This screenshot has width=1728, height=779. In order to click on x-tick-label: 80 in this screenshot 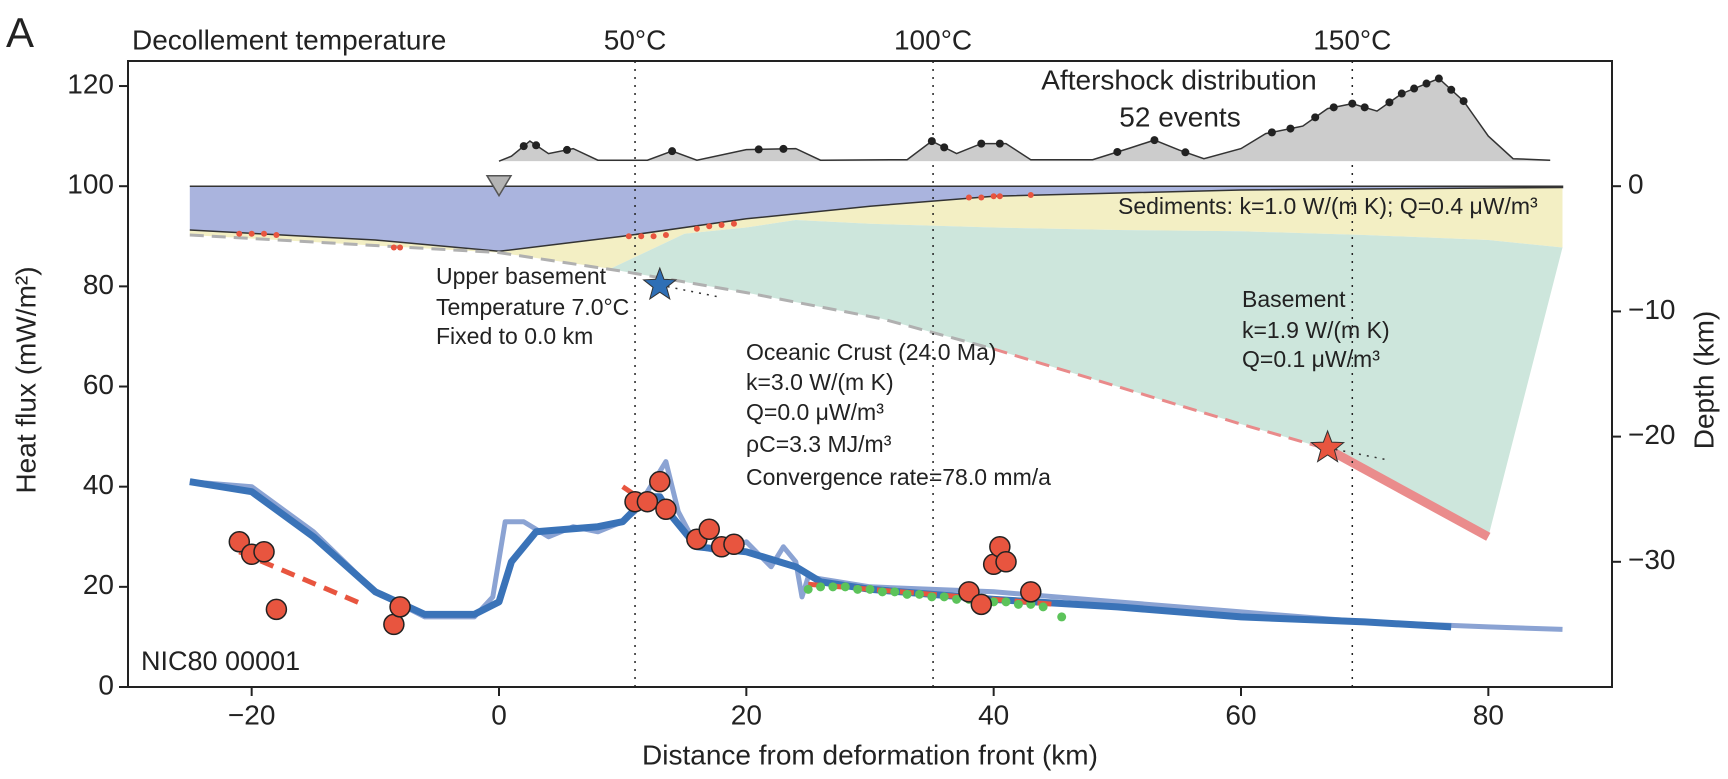, I will do `click(1488, 714)`.